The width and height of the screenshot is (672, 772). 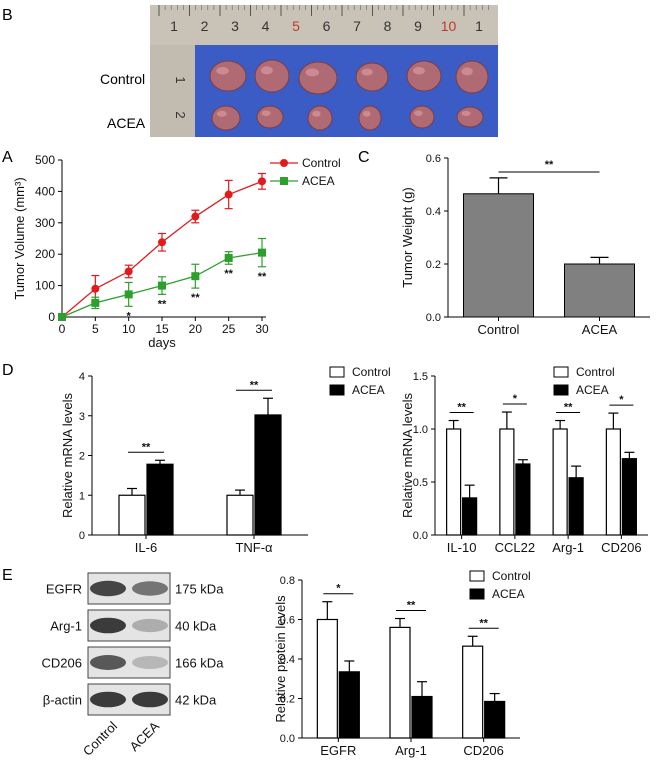 I want to click on x-tick-label: 20, so click(x=196, y=329).